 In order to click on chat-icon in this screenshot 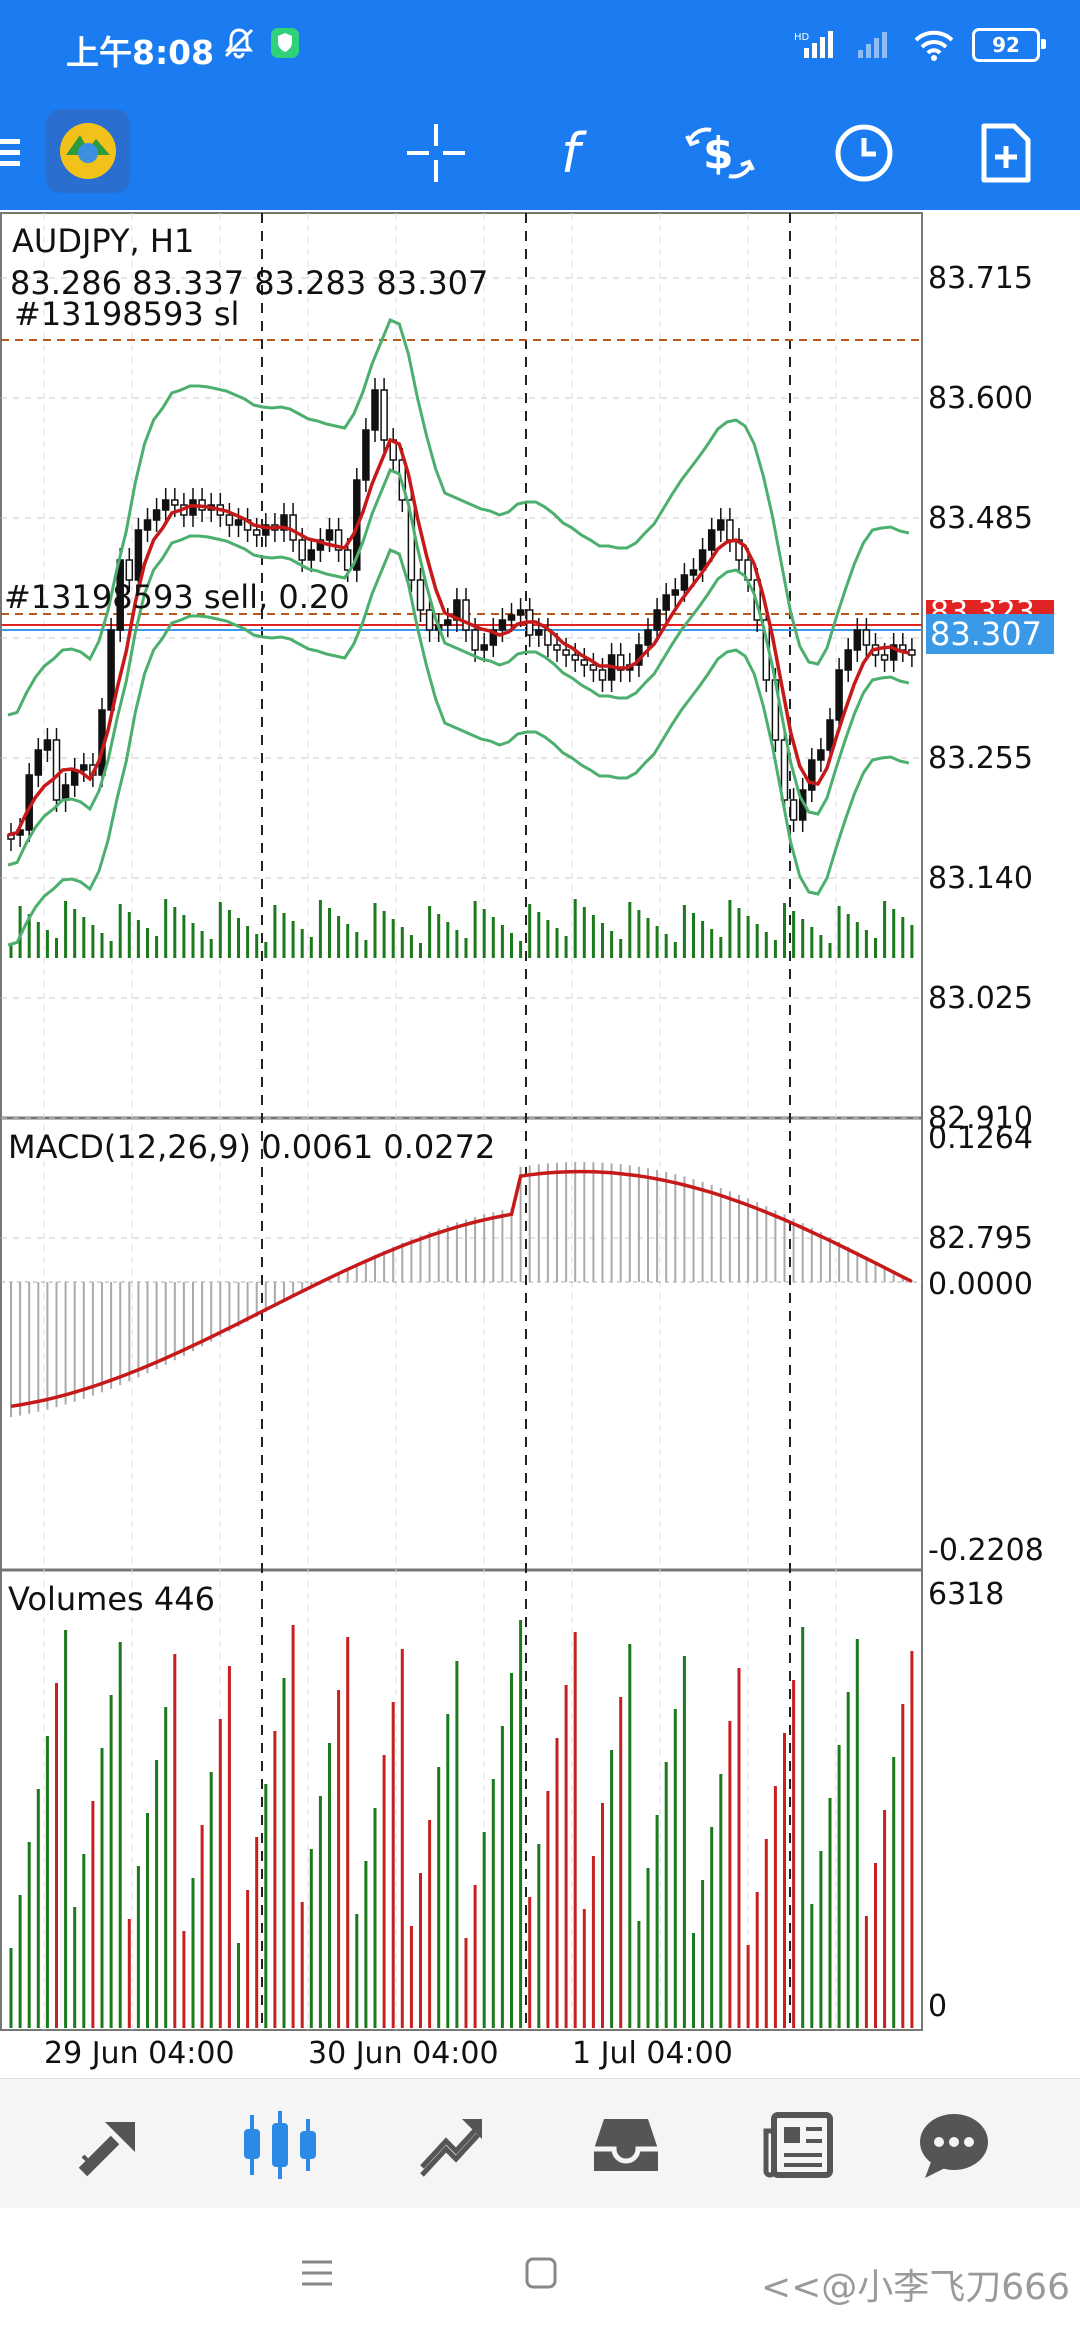, I will do `click(954, 2146)`.